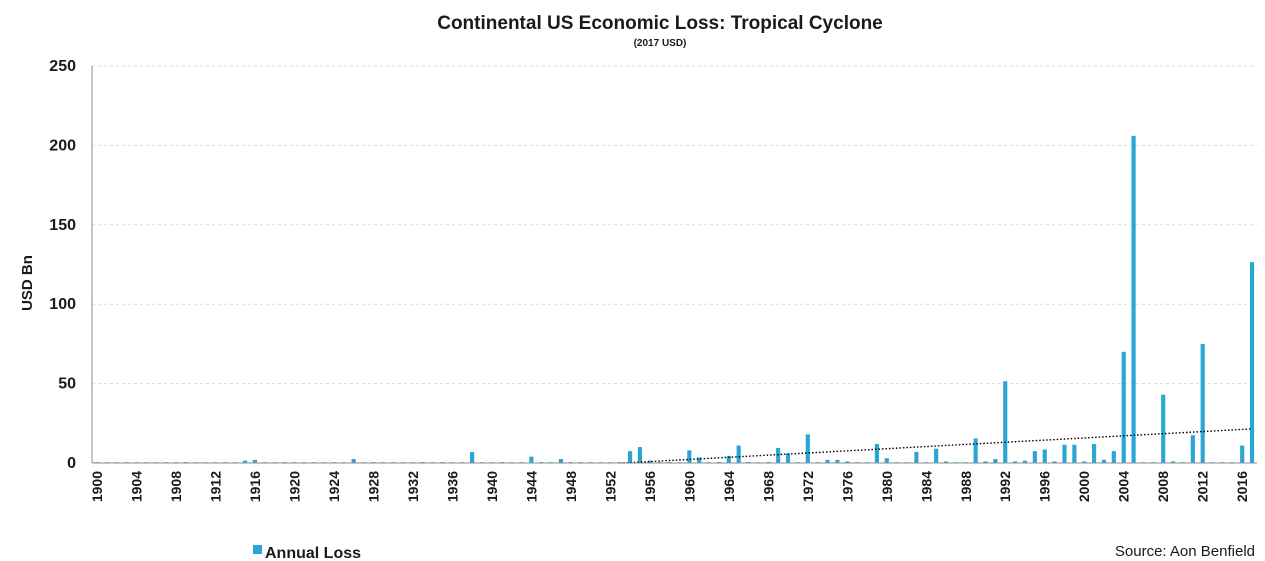  Describe the element at coordinates (313, 553) in the screenshot. I see `legend-label: Annual Loss` at that location.